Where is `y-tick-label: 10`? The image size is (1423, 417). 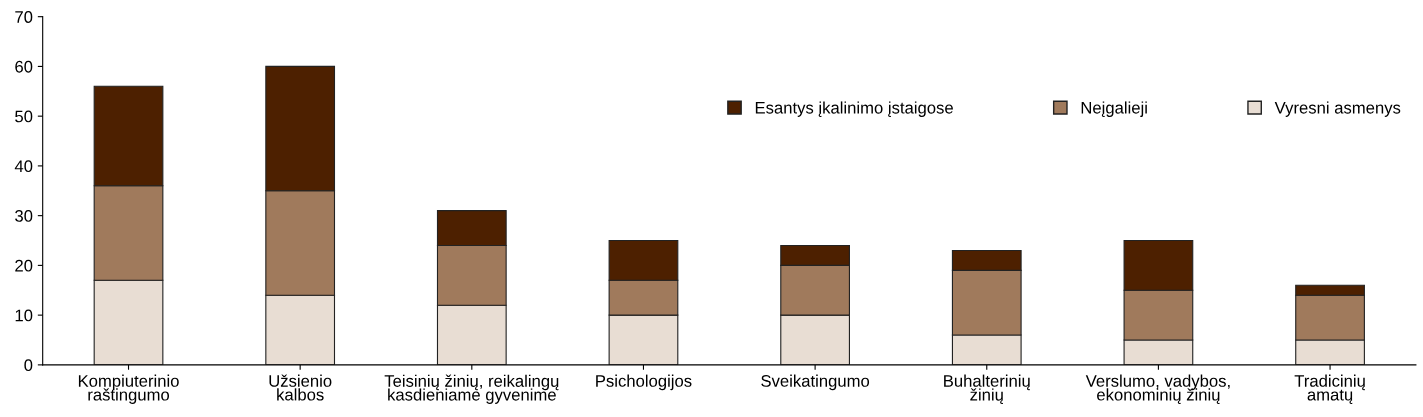 y-tick-label: 10 is located at coordinates (24, 315).